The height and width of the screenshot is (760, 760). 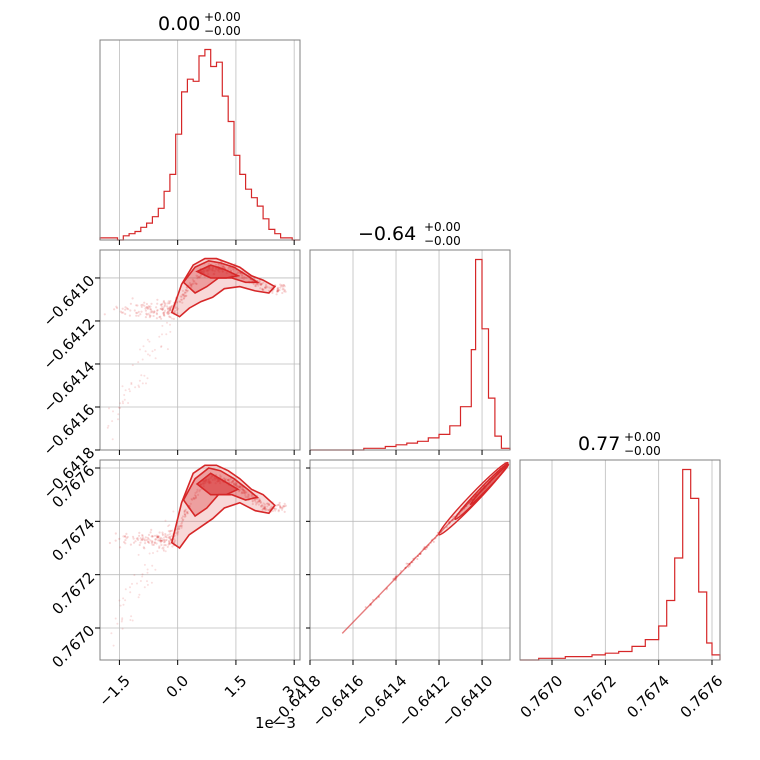 I want to click on correlation-line, so click(x=425, y=548).